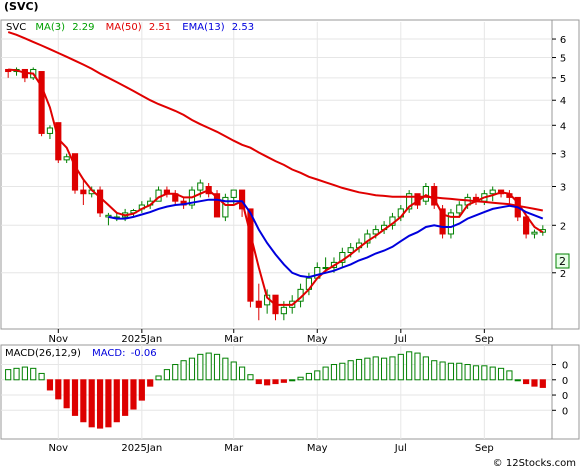  Describe the element at coordinates (563, 40) in the screenshot. I see `price-y-tick-label: 6` at that location.